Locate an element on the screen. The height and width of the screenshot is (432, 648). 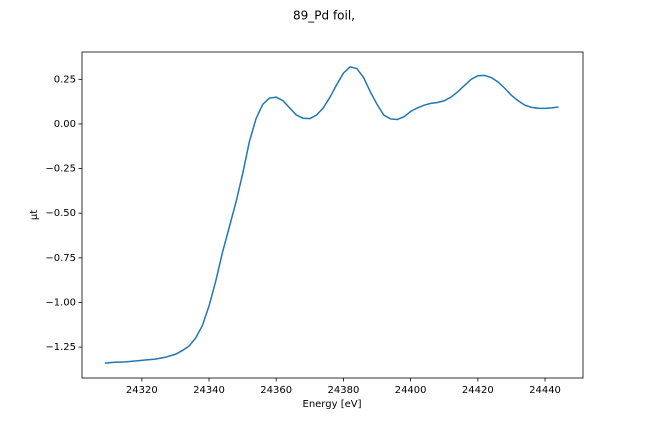
x-tick-label: 24380 is located at coordinates (344, 390).